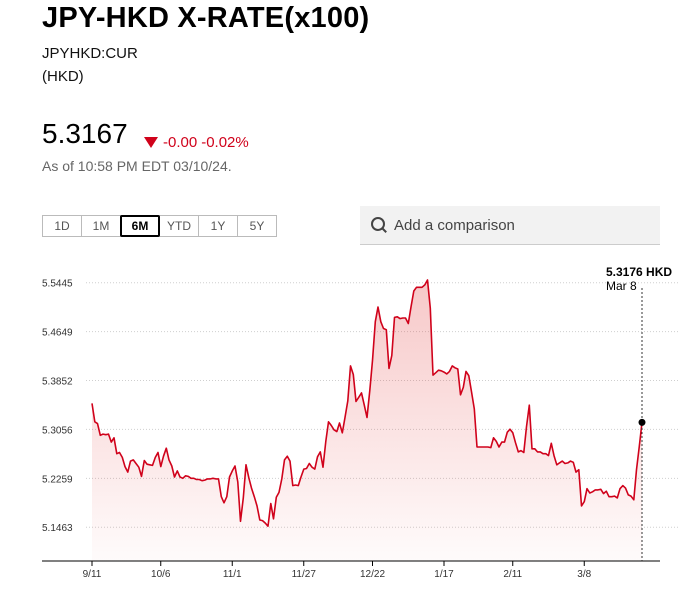 This screenshot has width=700, height=609. I want to click on currency-label: (HKD), so click(63, 76).